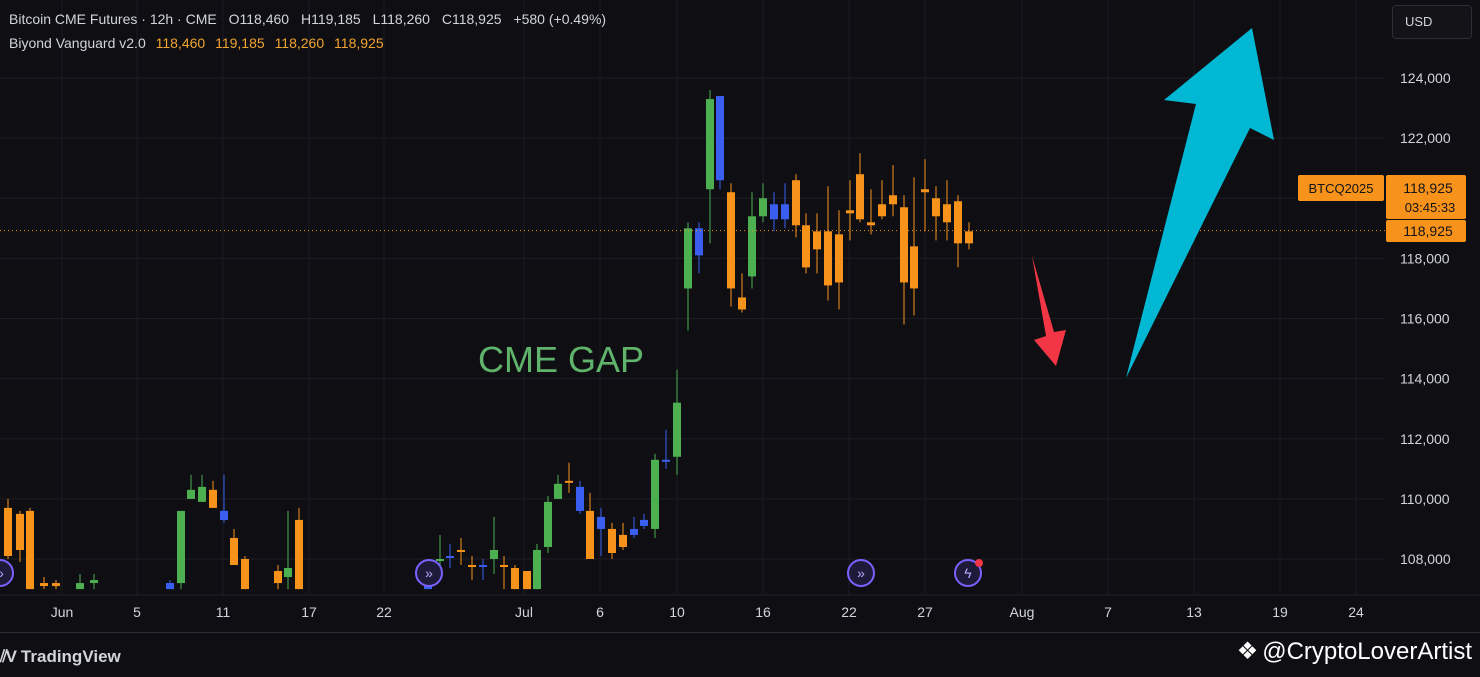 This screenshot has height=677, width=1480. I want to click on symbol-tag: BTCQ2025, so click(1340, 188).